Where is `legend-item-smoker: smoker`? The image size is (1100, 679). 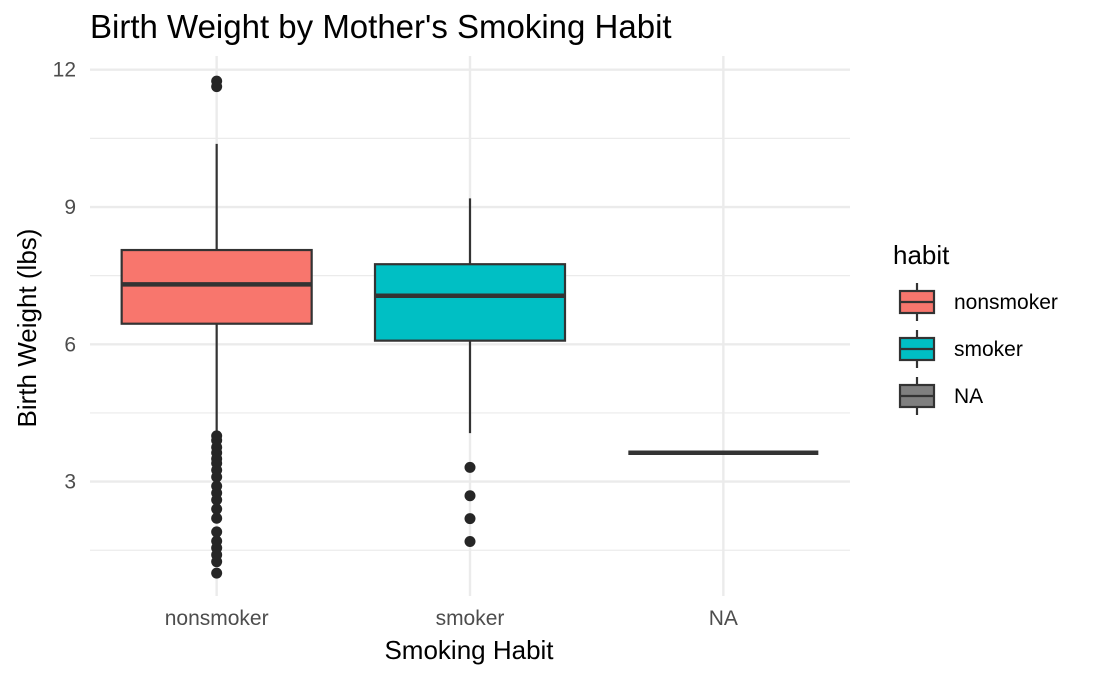
legend-item-smoker: smoker is located at coordinates (960, 349).